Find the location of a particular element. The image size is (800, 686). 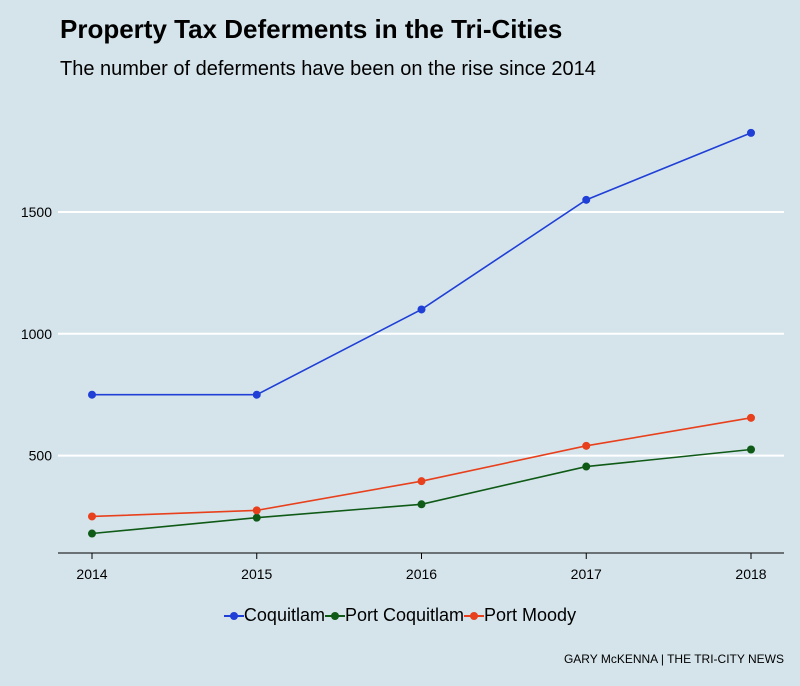

legend: Coquitlam Port Coquitlam Port Moody is located at coordinates (400, 615).